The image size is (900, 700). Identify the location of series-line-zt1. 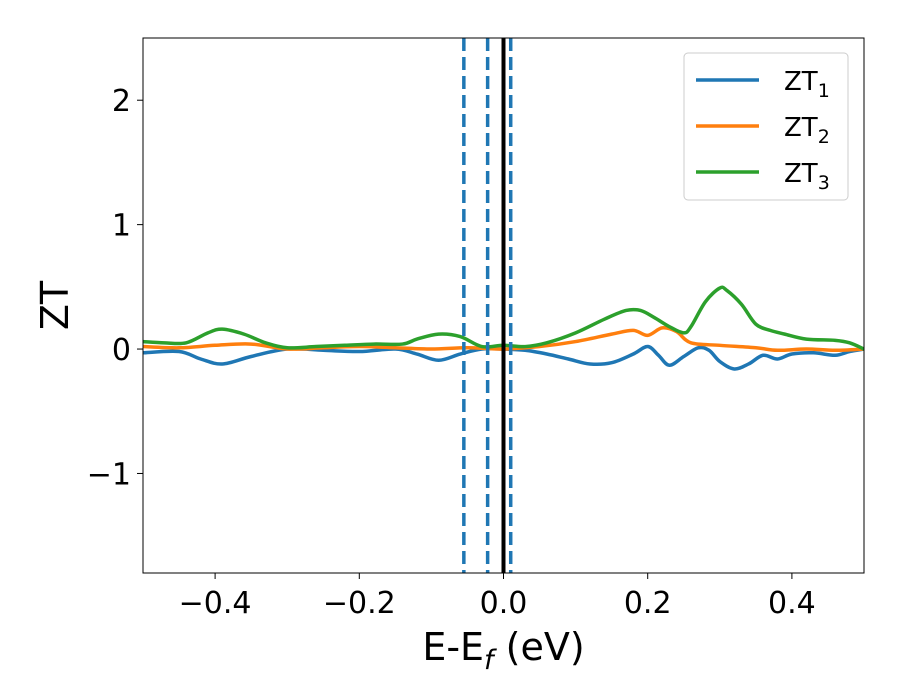
(503, 357).